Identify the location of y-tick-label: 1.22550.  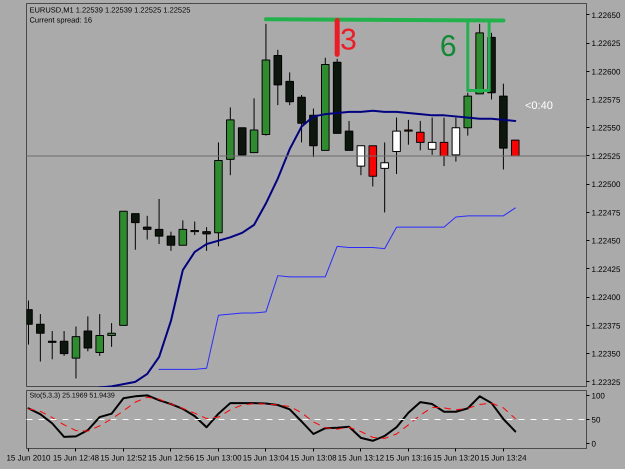
(606, 128).